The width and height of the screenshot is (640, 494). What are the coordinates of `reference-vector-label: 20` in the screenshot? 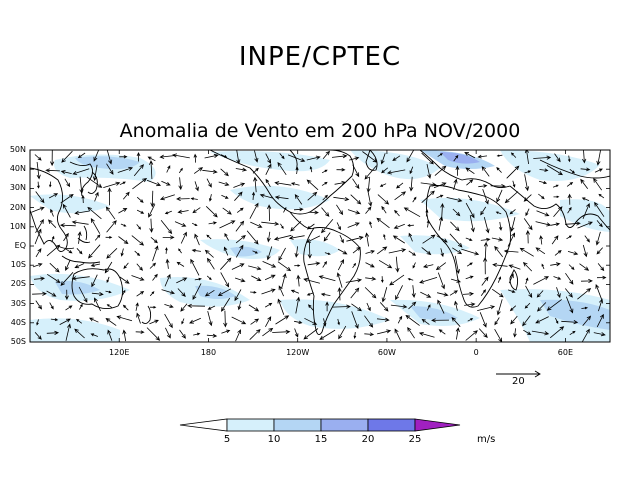 It's located at (518, 381).